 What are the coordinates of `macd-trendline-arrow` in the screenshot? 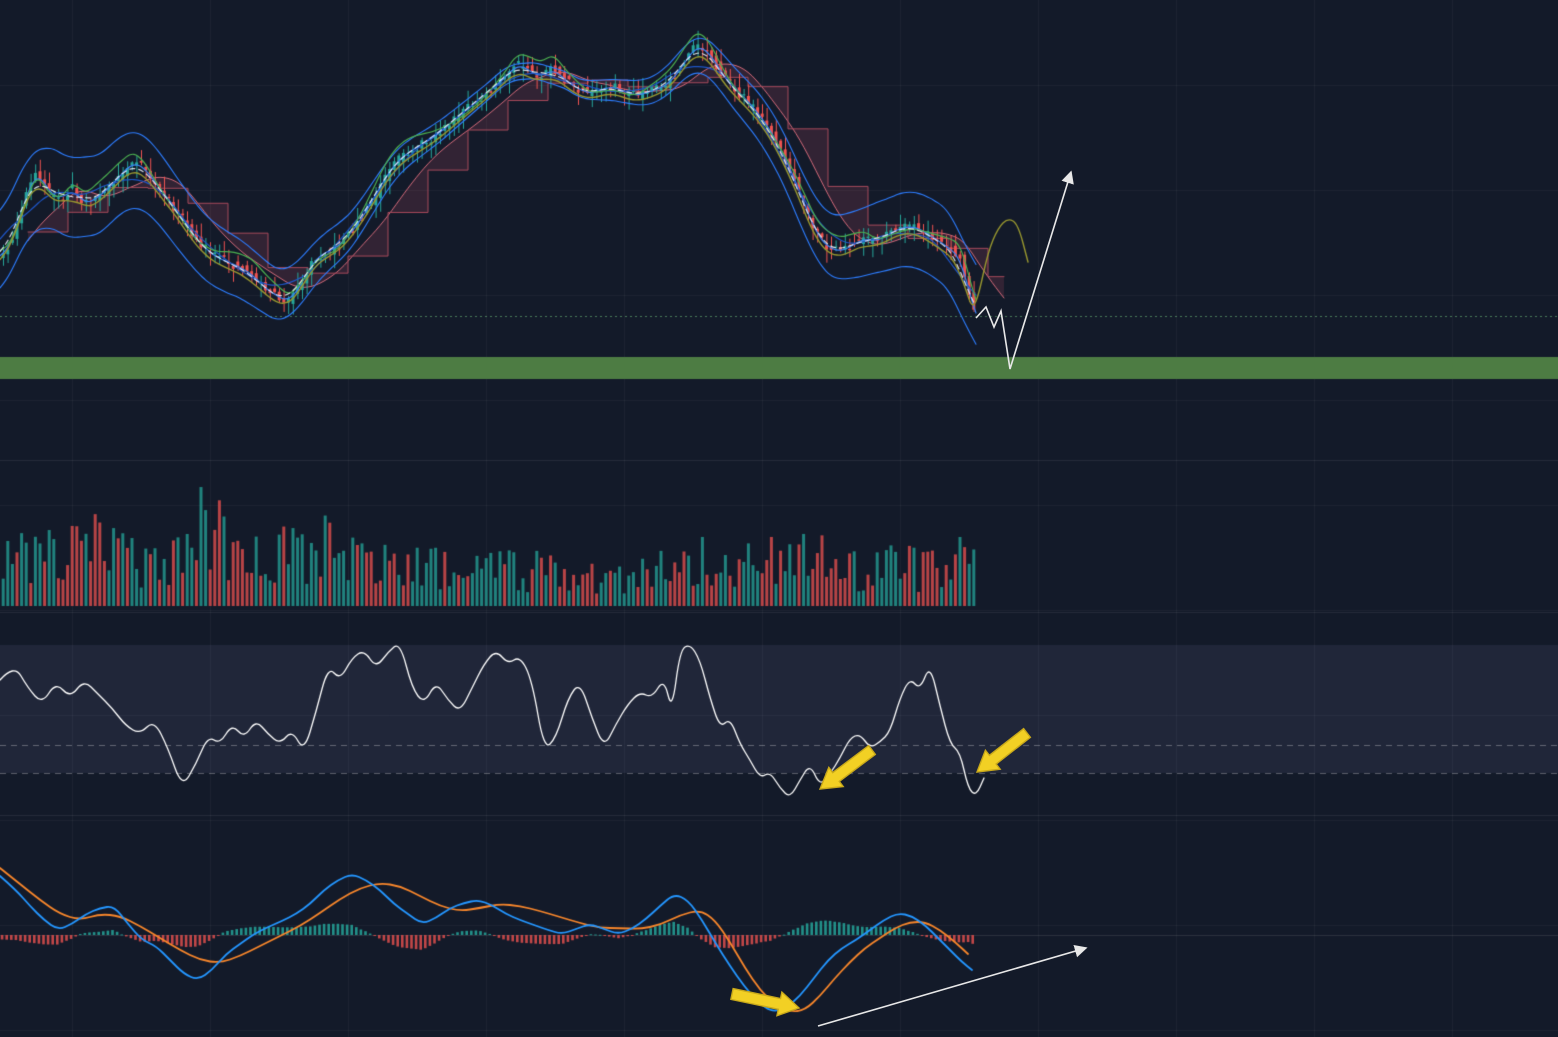 It's located at (952, 985).